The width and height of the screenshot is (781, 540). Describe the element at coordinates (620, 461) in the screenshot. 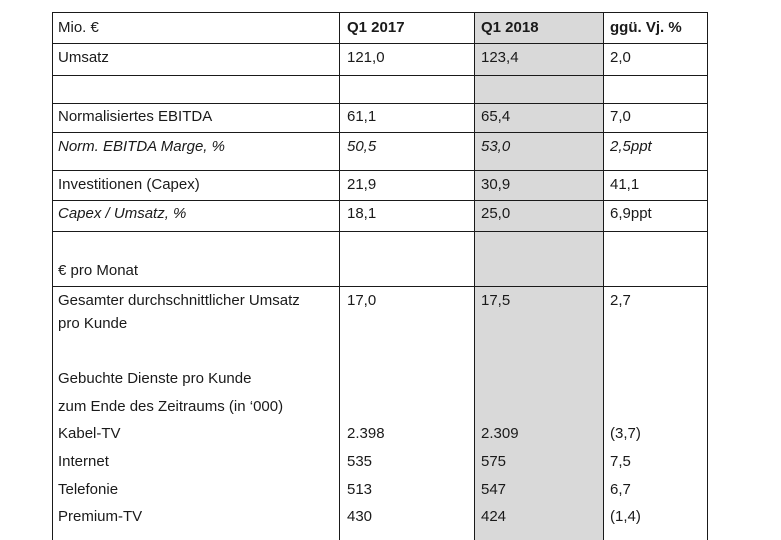

I see `internet-change: 7,5` at that location.